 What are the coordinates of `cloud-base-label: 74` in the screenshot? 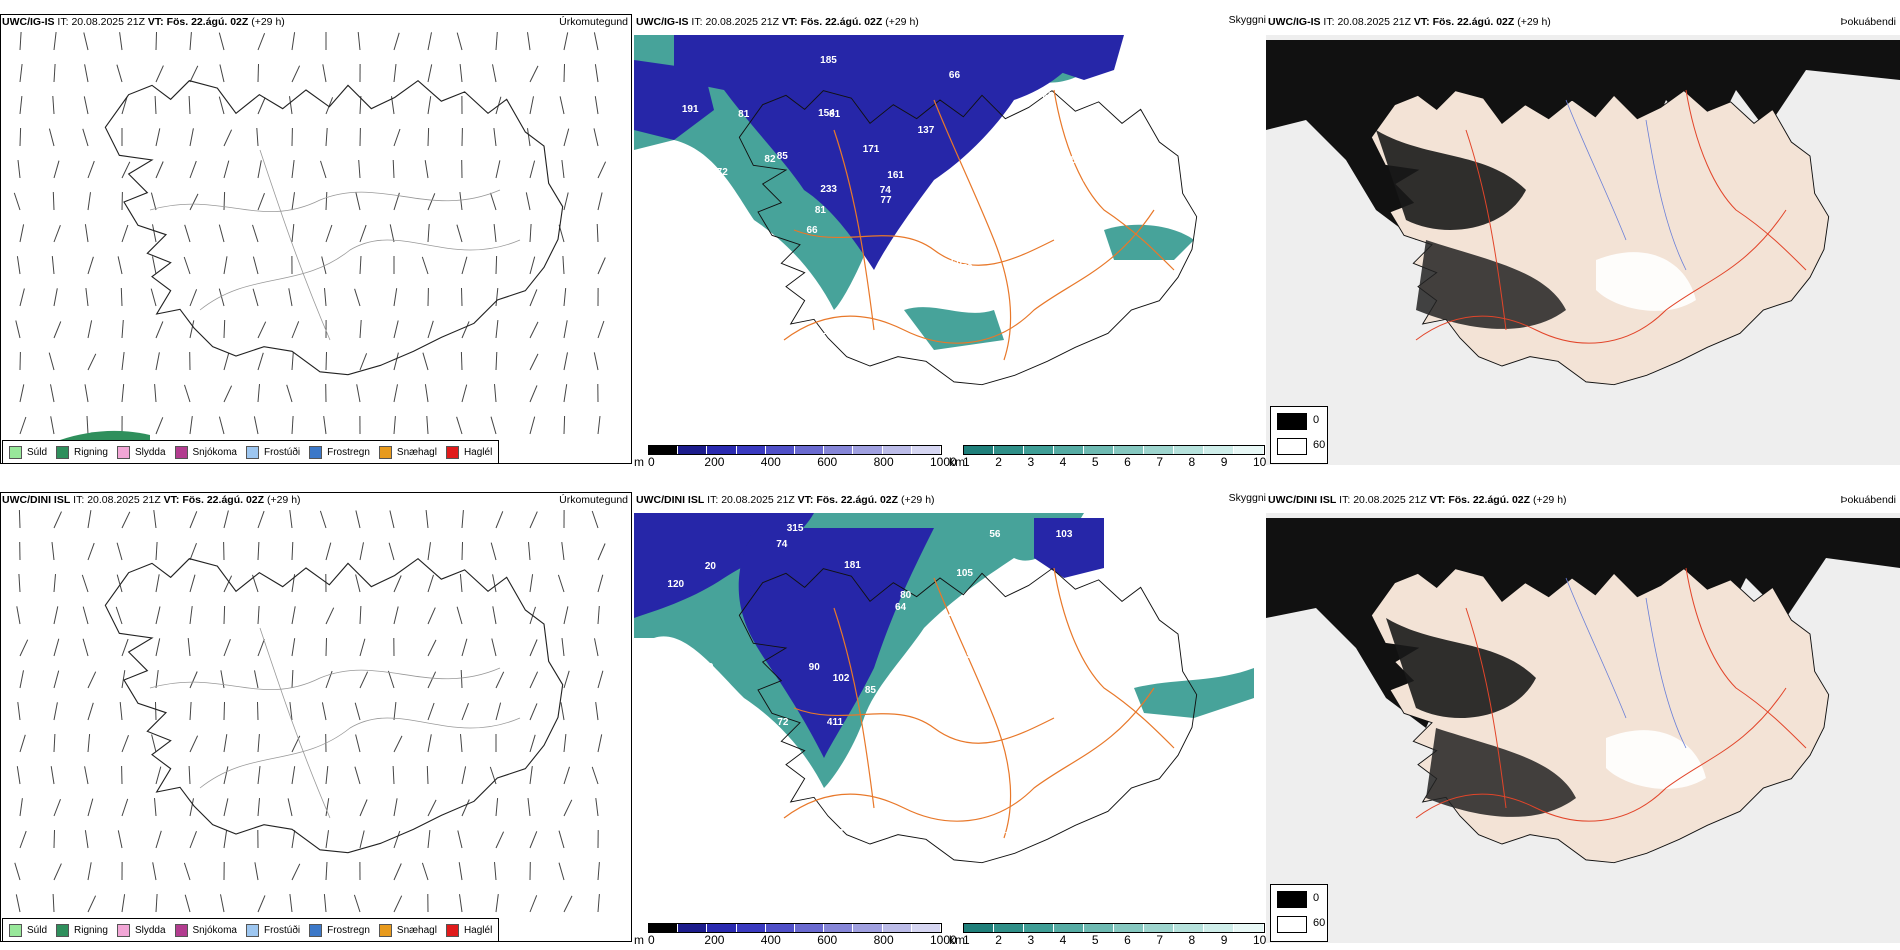 It's located at (782, 544).